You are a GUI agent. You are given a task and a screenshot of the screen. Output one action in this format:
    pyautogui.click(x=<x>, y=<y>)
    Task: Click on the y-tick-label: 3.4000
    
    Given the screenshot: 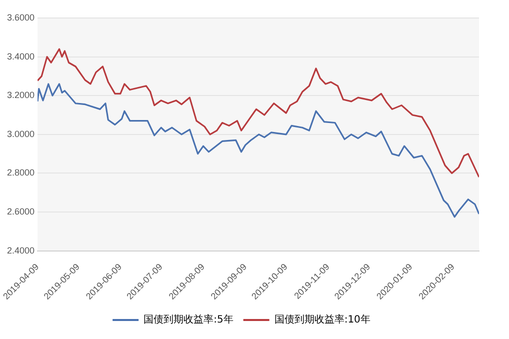 What is the action you would take?
    pyautogui.click(x=20, y=56)
    